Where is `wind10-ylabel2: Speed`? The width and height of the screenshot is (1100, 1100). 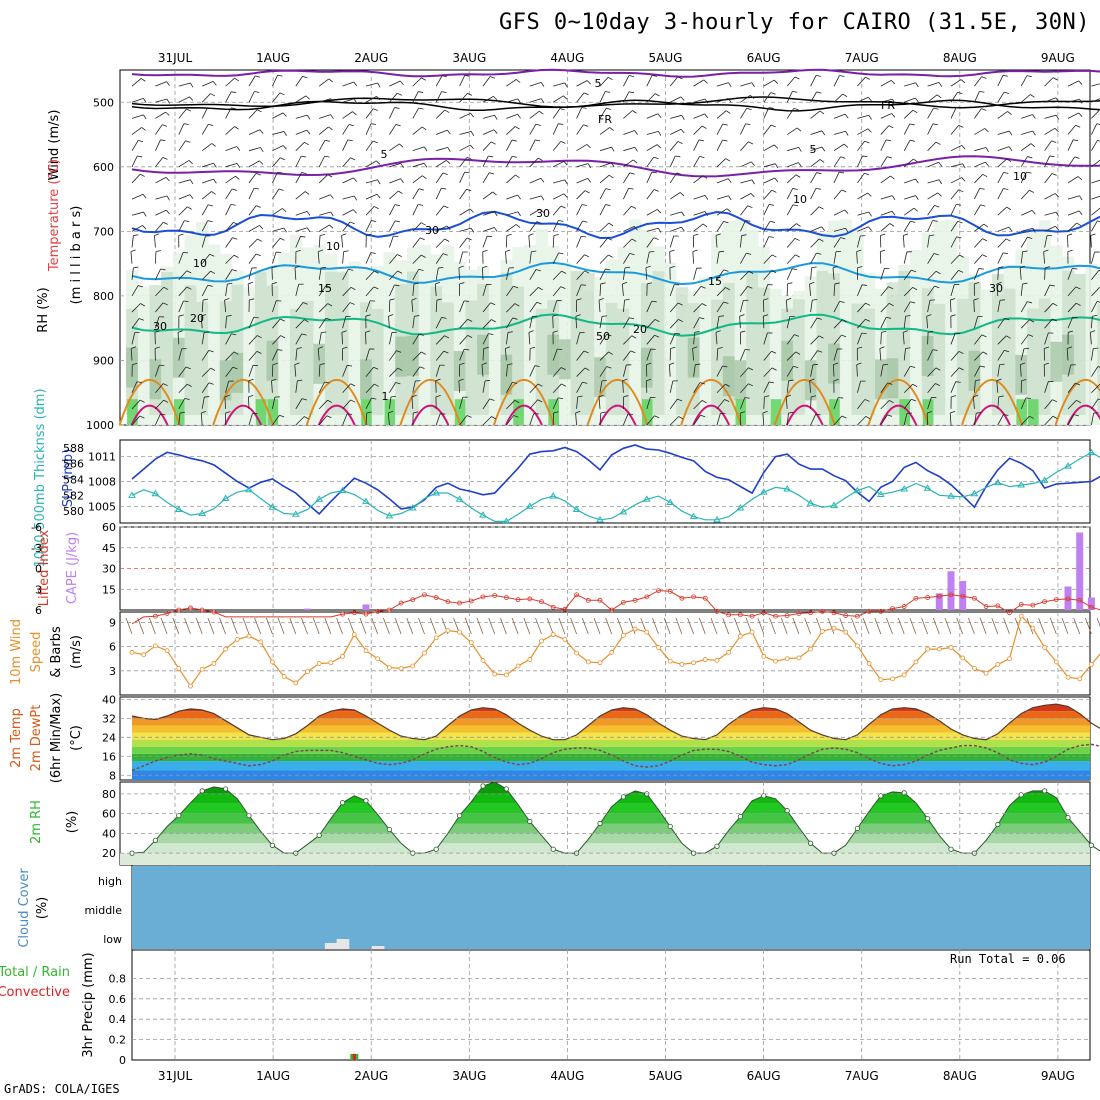
wind10-ylabel2: Speed is located at coordinates (36, 652).